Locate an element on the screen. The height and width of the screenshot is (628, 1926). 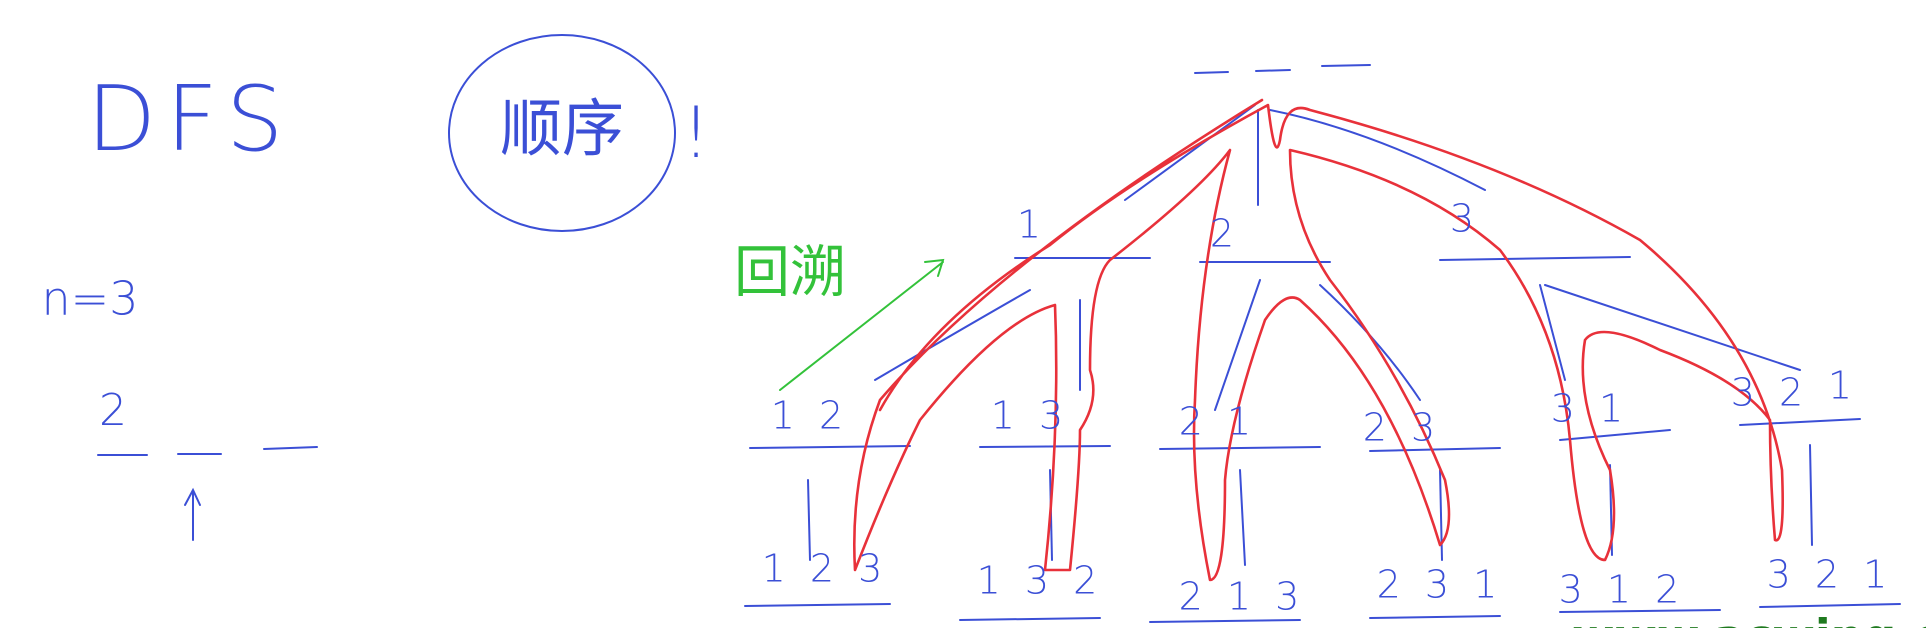
level3-label: 2 1 3 is located at coordinates (1242, 597).